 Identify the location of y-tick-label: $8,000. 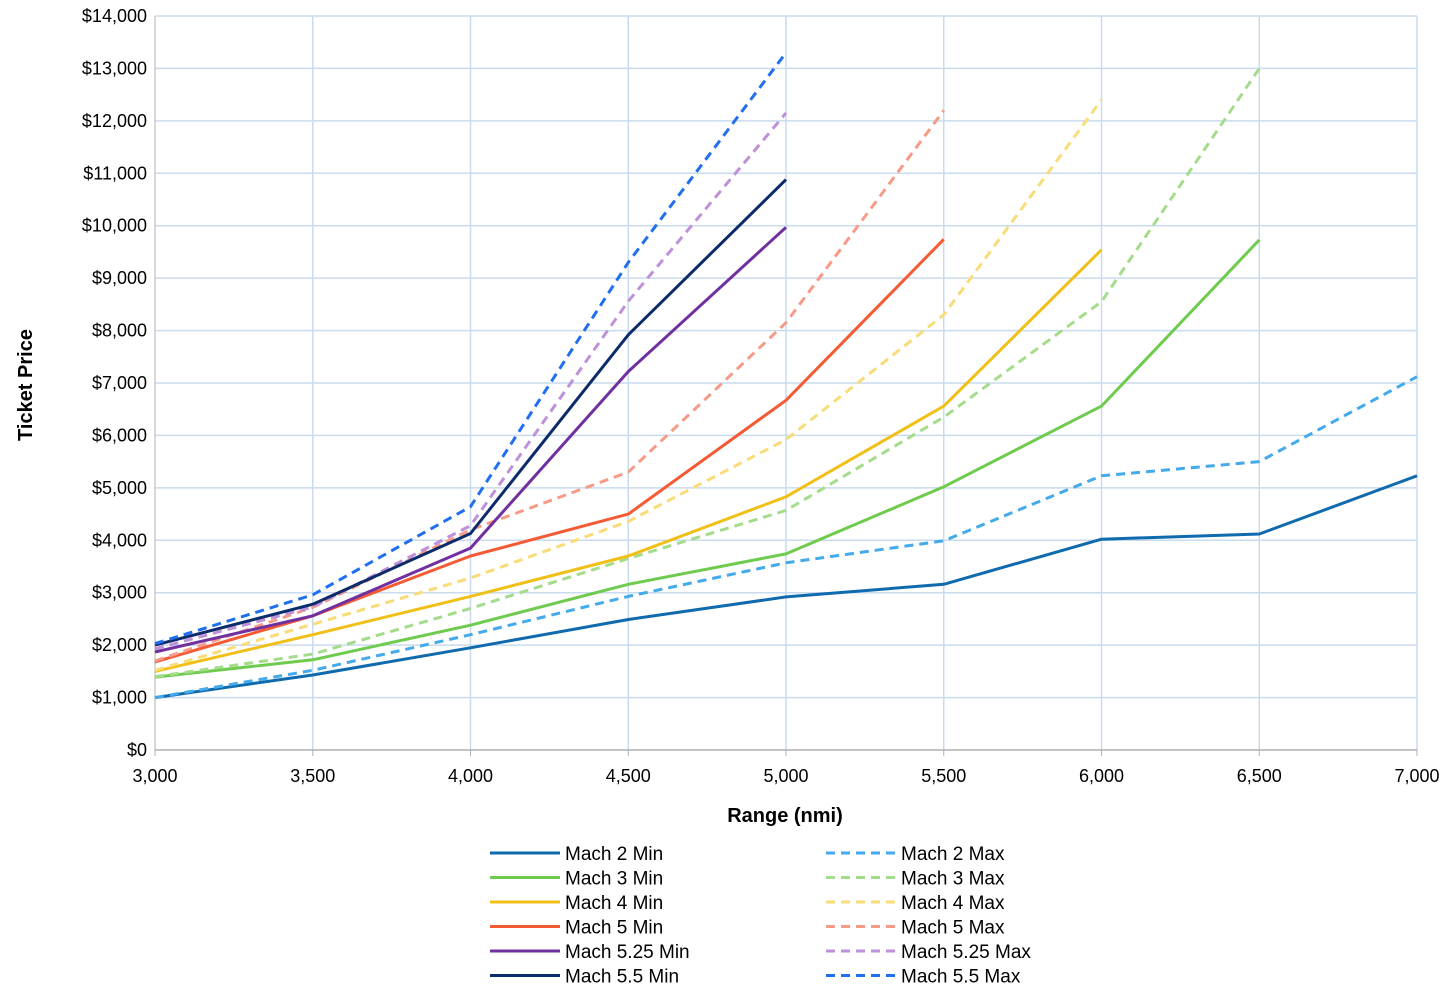
(119, 331).